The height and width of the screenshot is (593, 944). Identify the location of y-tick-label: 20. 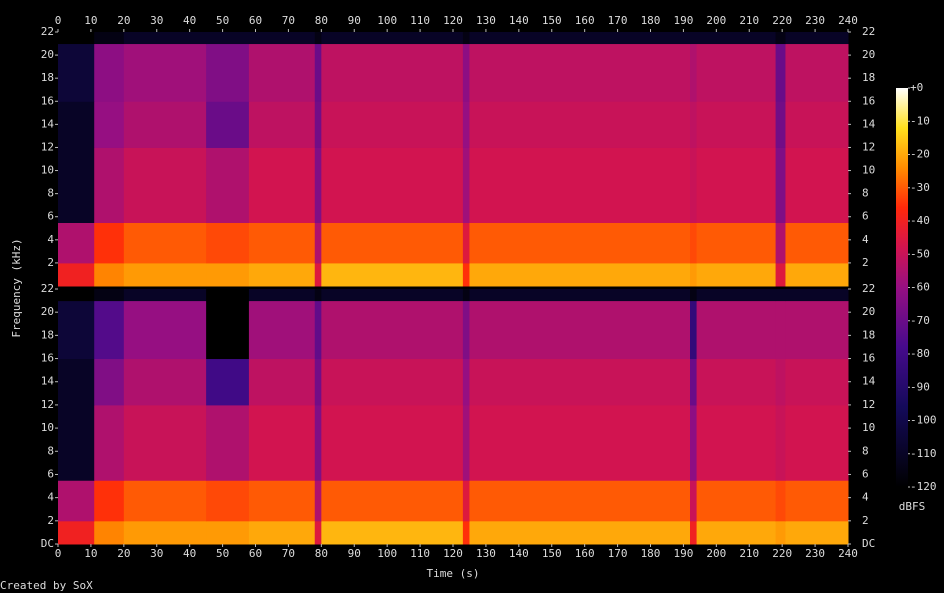
(47, 311).